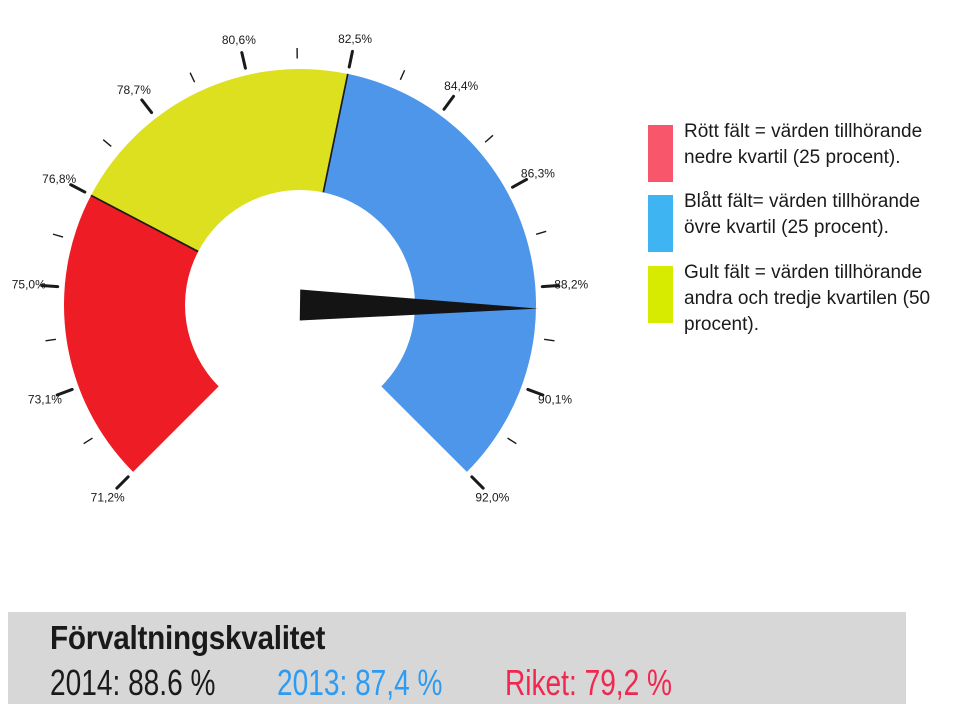 The width and height of the screenshot is (964, 704). What do you see at coordinates (589, 682) in the screenshot?
I see `footer-value-riket: Riket: 79,2 %` at bounding box center [589, 682].